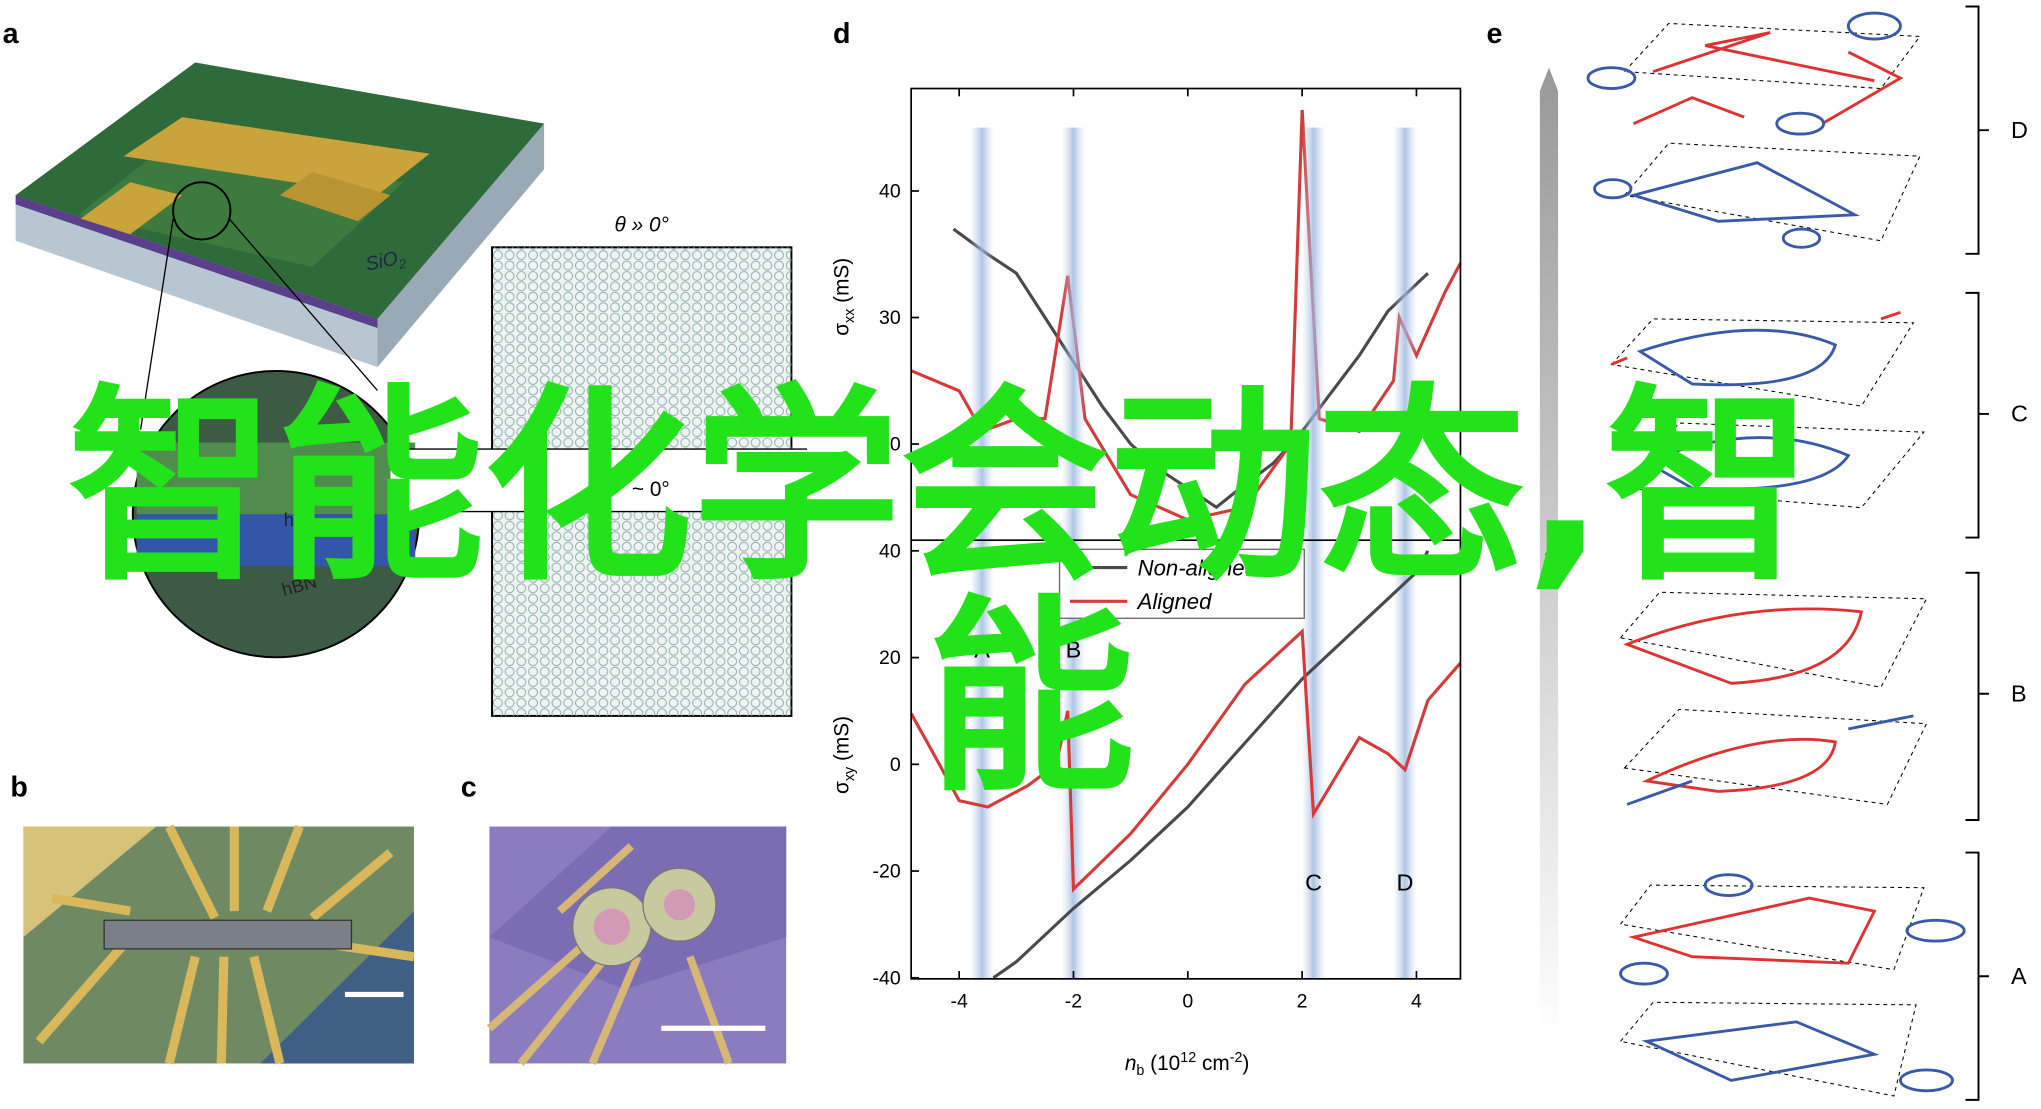 The height and width of the screenshot is (1109, 2041). Describe the element at coordinates (842, 34) in the screenshot. I see `panel-label: d` at that location.